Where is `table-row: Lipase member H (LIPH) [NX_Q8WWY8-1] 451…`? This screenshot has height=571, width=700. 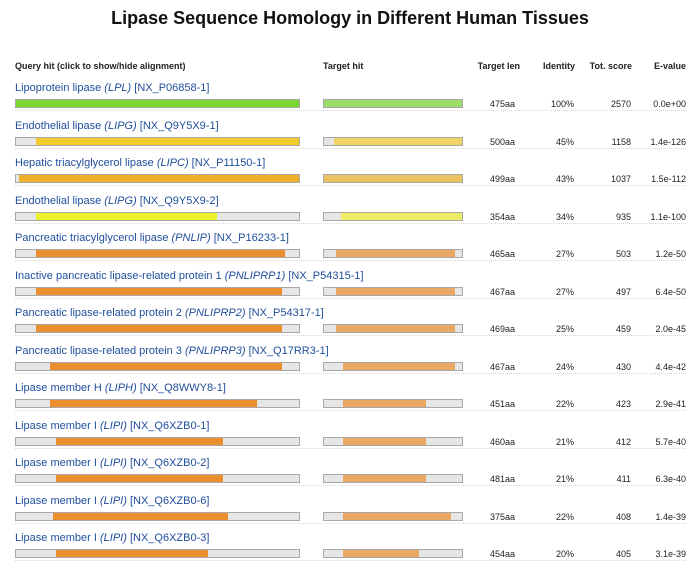 table-row: Lipase member H (LIPH) [NX_Q8WWY8-1] 451… is located at coordinates (350, 401).